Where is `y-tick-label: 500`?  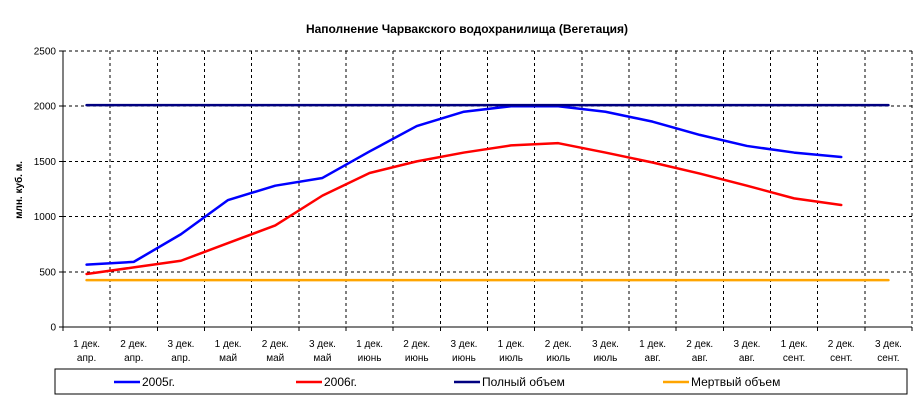
y-tick-label: 500 is located at coordinates (47, 272).